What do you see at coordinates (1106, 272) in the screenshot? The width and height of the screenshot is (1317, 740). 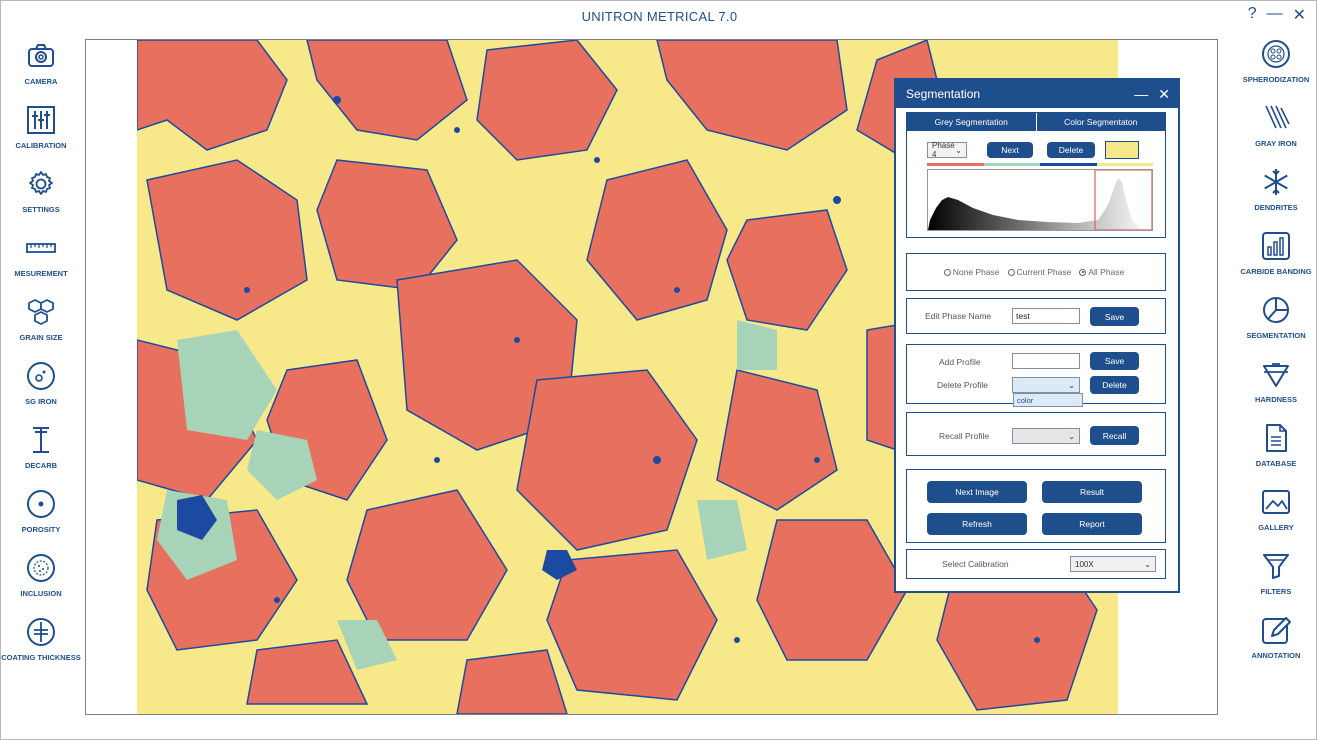 I see `radio-label: All Phase` at bounding box center [1106, 272].